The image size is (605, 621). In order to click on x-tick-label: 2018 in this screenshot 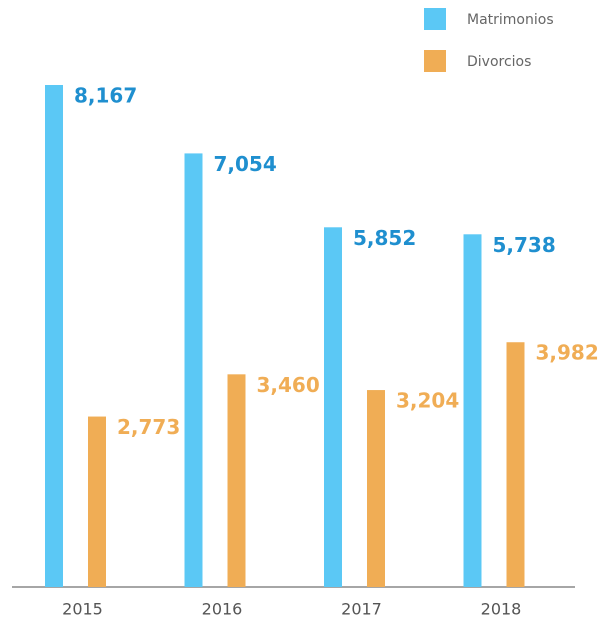, I will do `click(501, 609)`.